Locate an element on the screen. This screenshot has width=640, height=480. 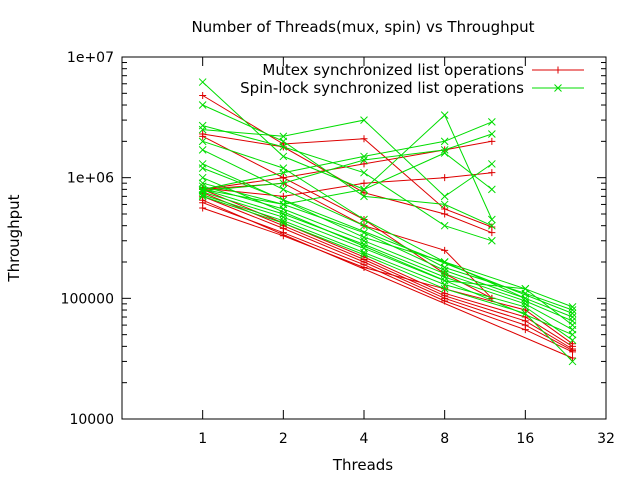
x-tick-label: 2 is located at coordinates (283, 439).